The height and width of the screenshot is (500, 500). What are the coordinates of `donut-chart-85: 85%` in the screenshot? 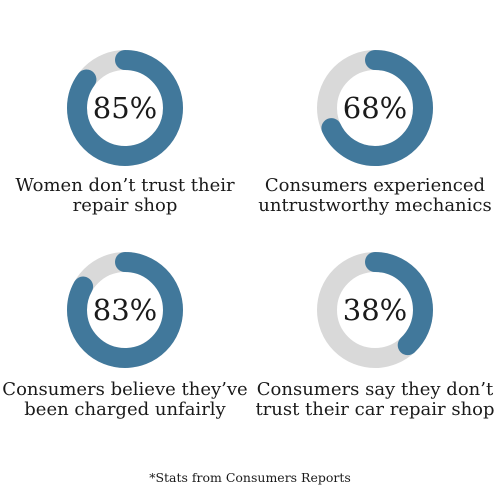 It's located at (125, 108).